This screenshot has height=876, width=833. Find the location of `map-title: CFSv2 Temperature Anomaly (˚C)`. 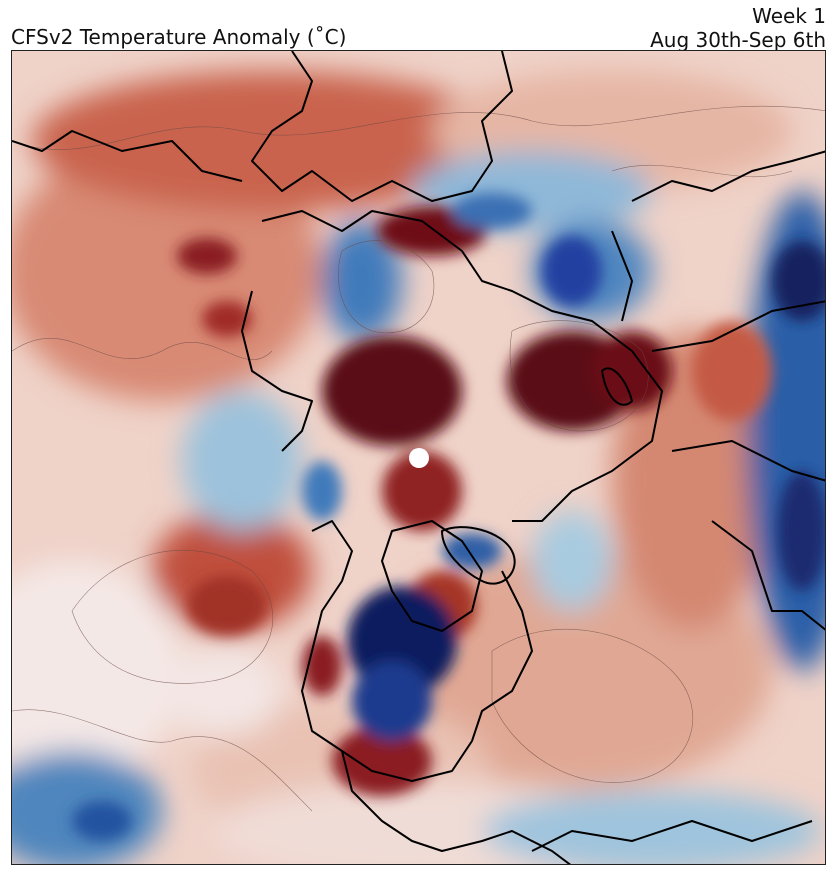

map-title: CFSv2 Temperature Anomaly (˚C) is located at coordinates (179, 37).